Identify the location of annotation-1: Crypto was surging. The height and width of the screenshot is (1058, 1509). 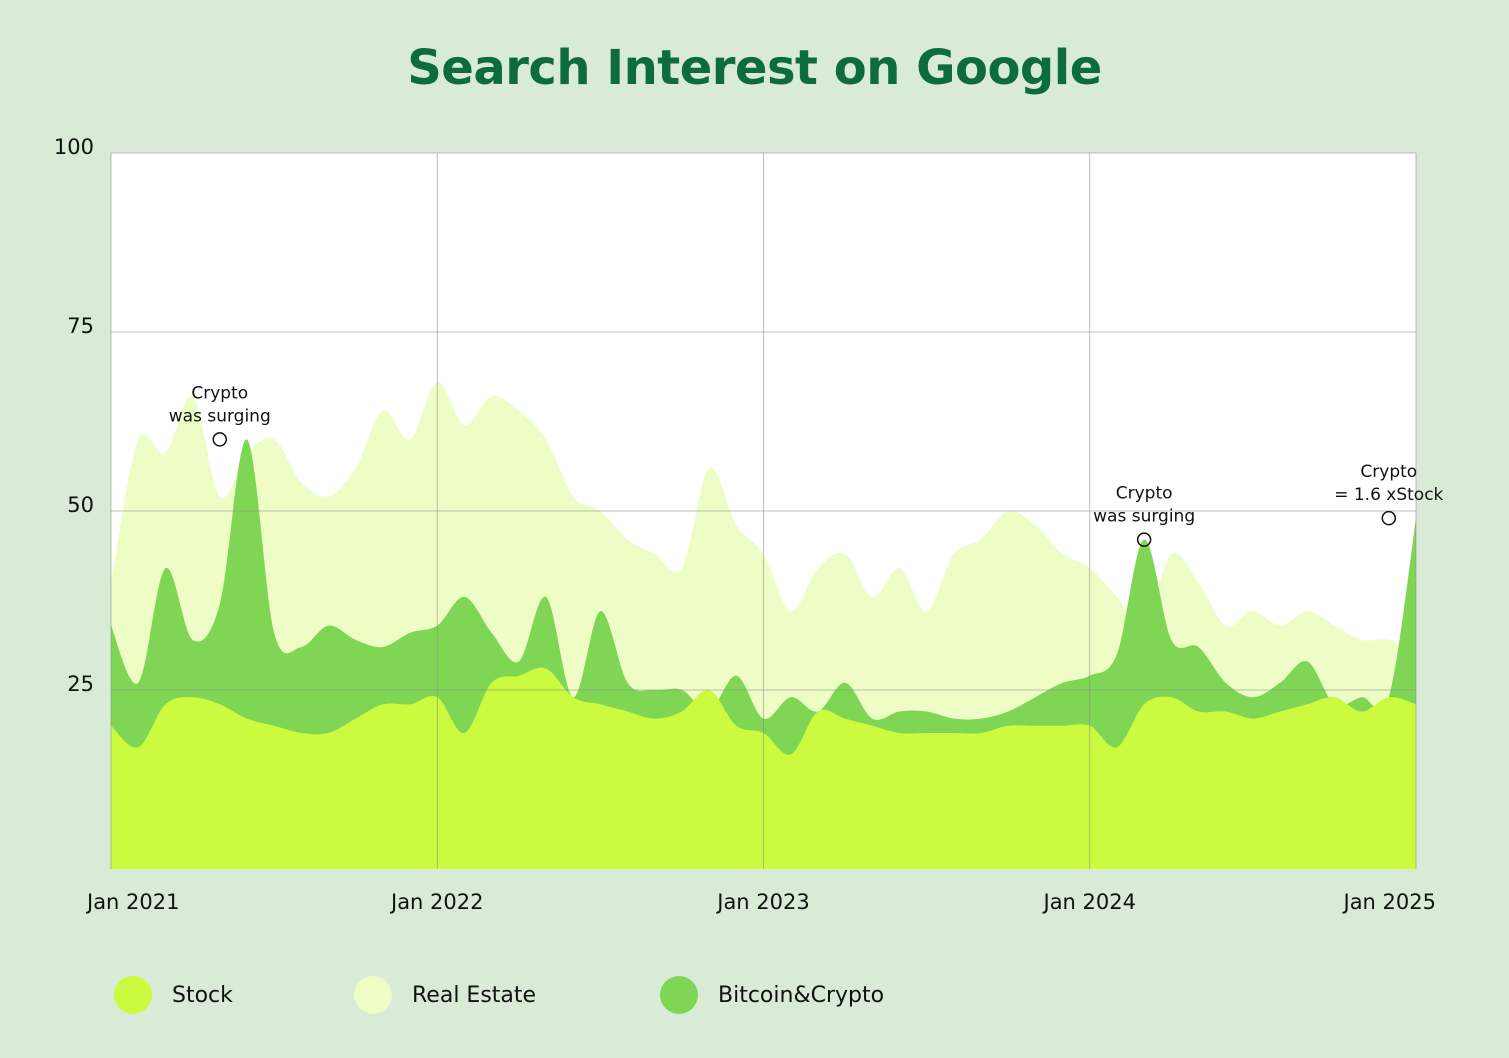
(220, 415).